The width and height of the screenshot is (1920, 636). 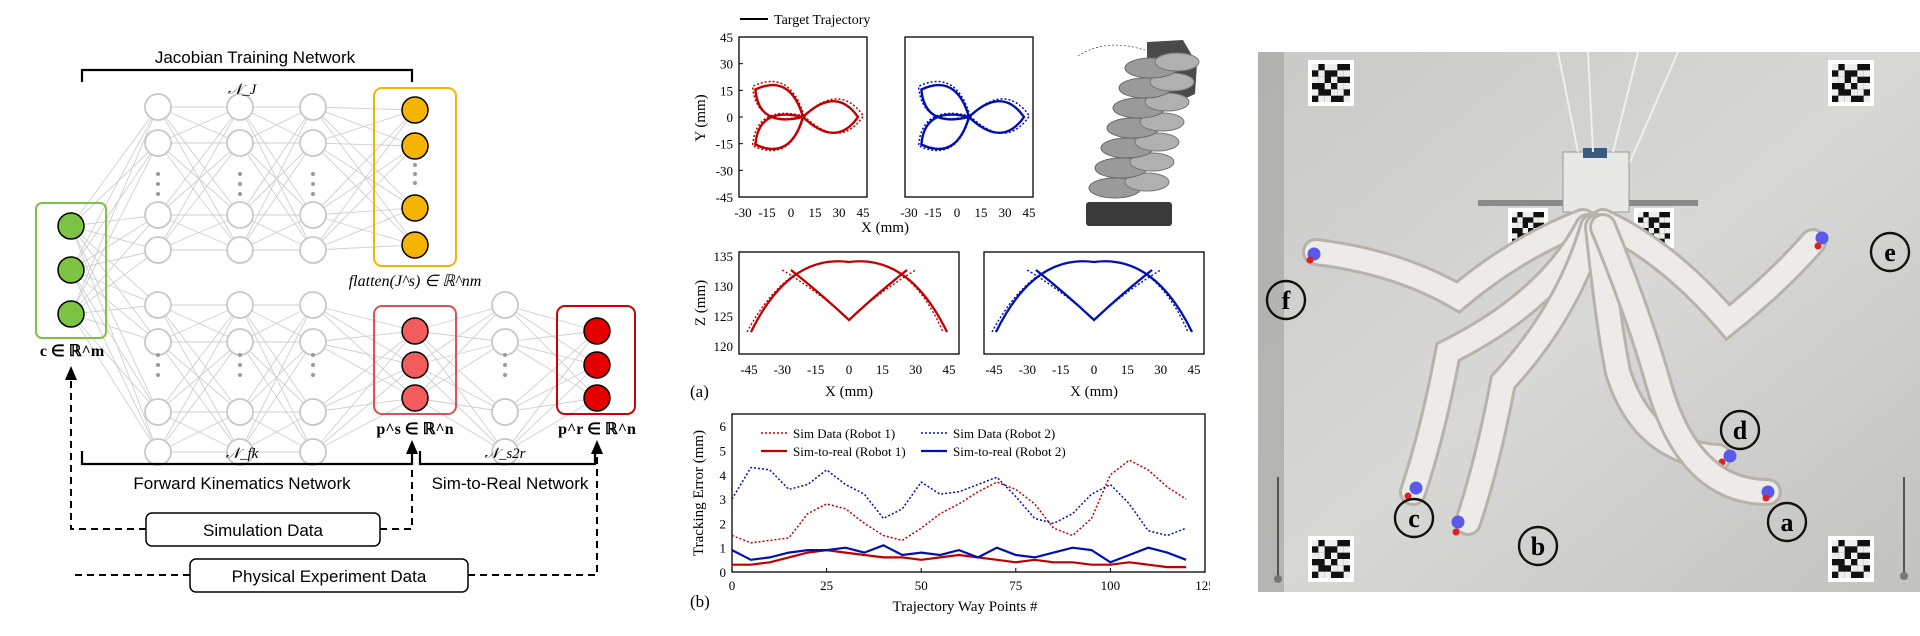 What do you see at coordinates (504, 454) in the screenshot?
I see `ns2r-label: 𝒩_s2r` at bounding box center [504, 454].